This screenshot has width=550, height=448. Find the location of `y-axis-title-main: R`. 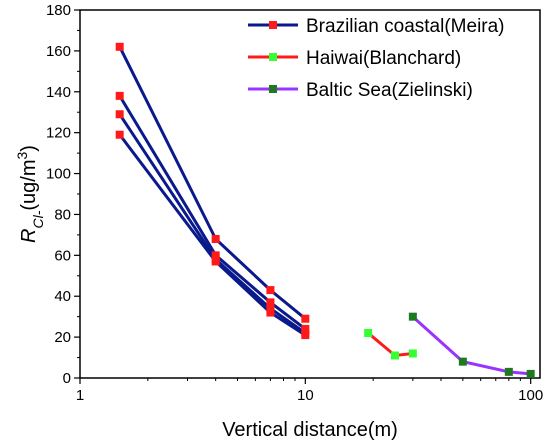

y-axis-title-main: R is located at coordinates (29, 236).